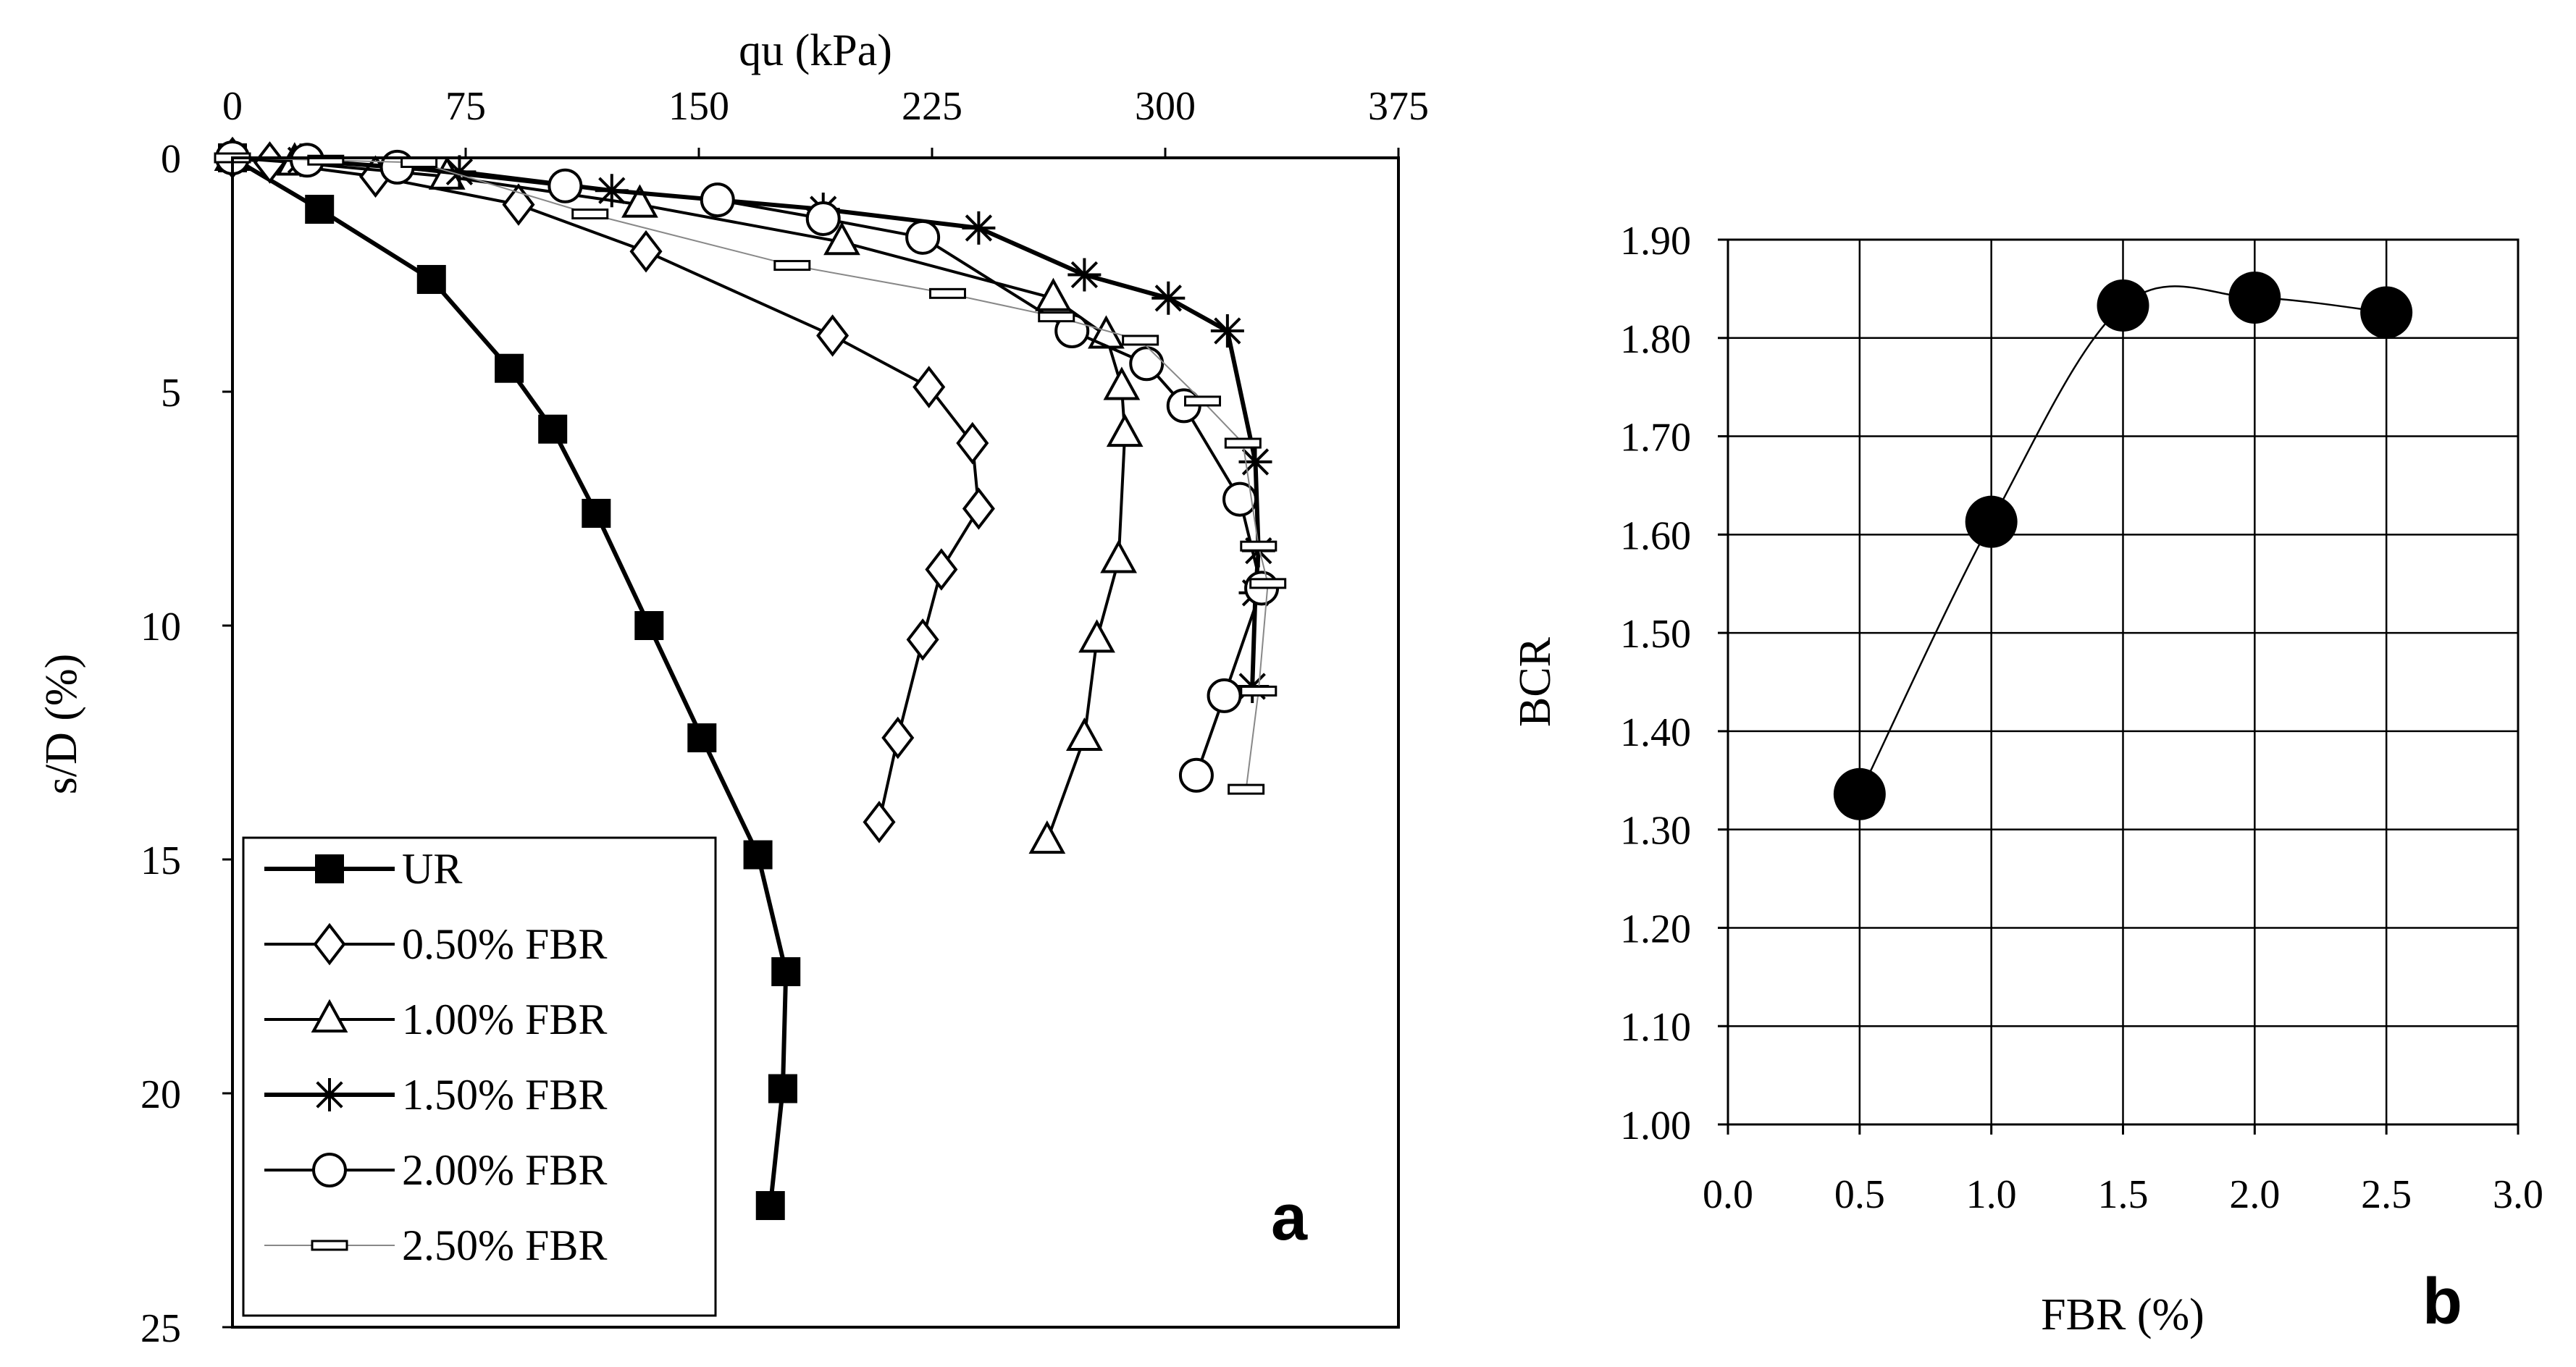 This screenshot has width=2576, height=1367. I want to click on panel-b-x-tick-label: 1.5, so click(2123, 1194).